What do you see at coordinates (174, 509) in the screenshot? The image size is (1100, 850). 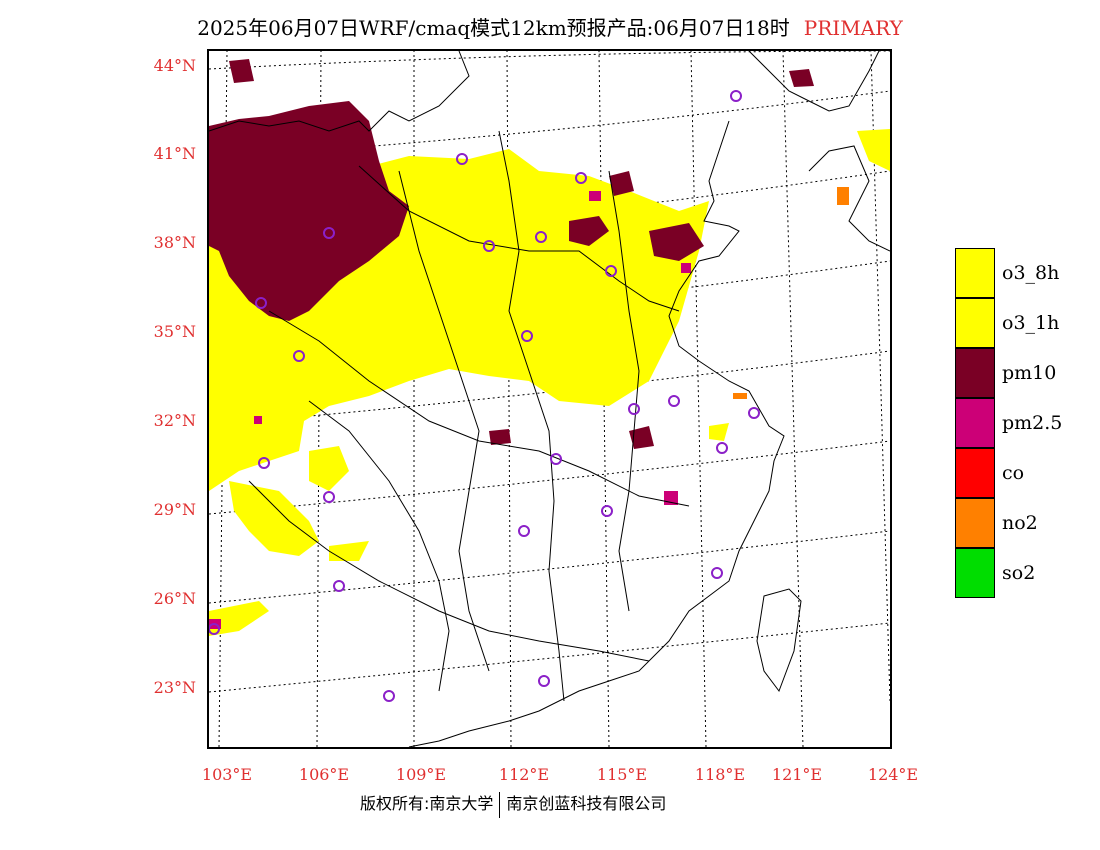 I see `lat-label-29: 29°N` at bounding box center [174, 509].